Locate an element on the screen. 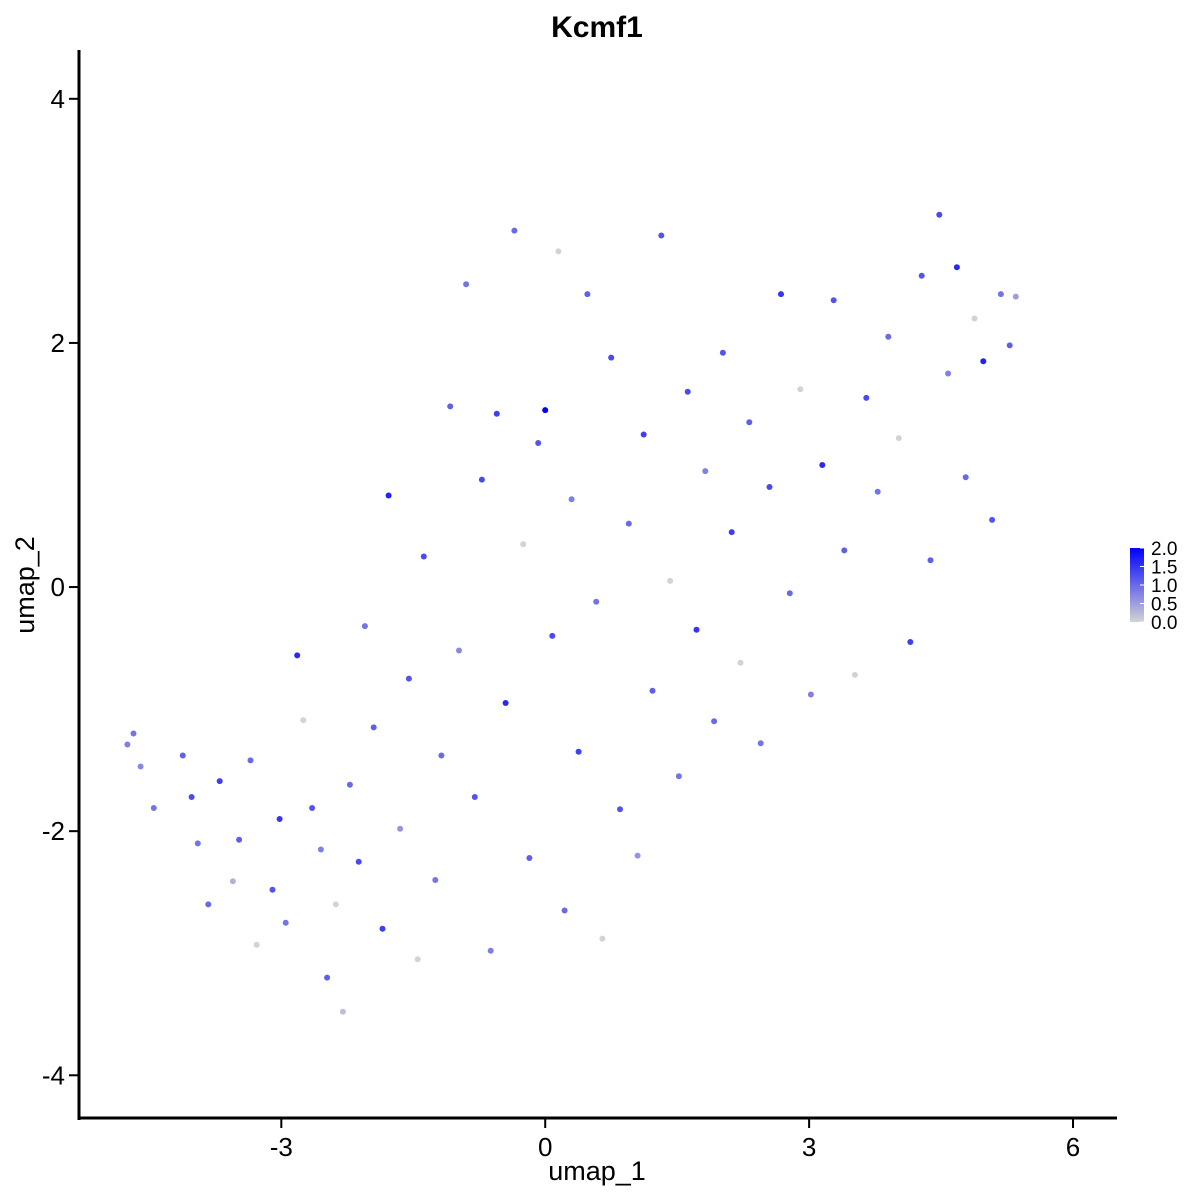 The image size is (1200, 1200). y-tick-label: 4 is located at coordinates (58, 99).